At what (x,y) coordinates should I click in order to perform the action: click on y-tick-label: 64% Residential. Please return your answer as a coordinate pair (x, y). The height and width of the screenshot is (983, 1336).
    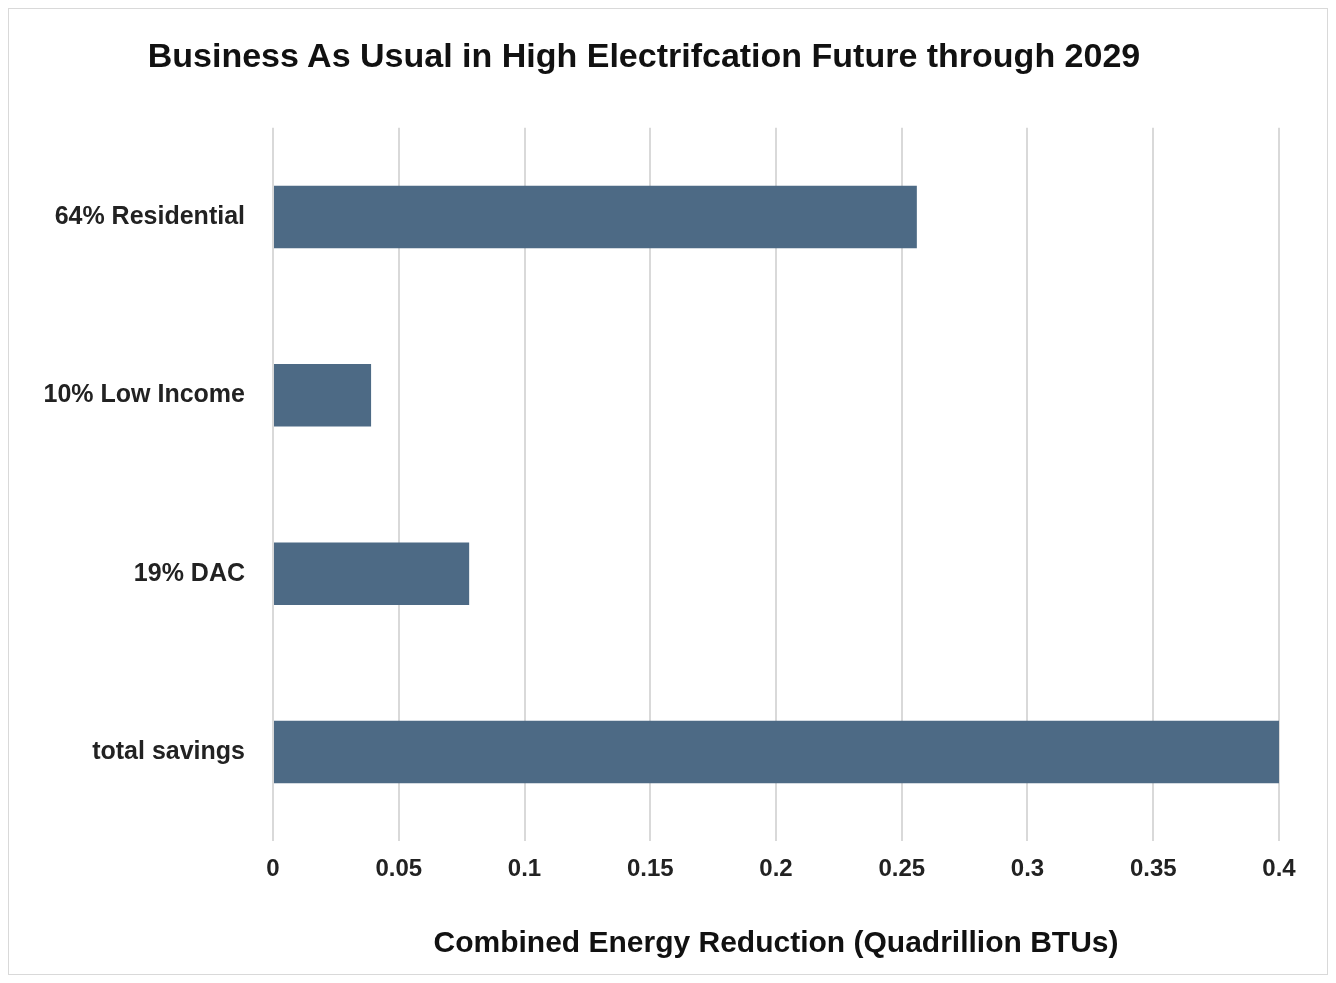
    Looking at the image, I should click on (149, 214).